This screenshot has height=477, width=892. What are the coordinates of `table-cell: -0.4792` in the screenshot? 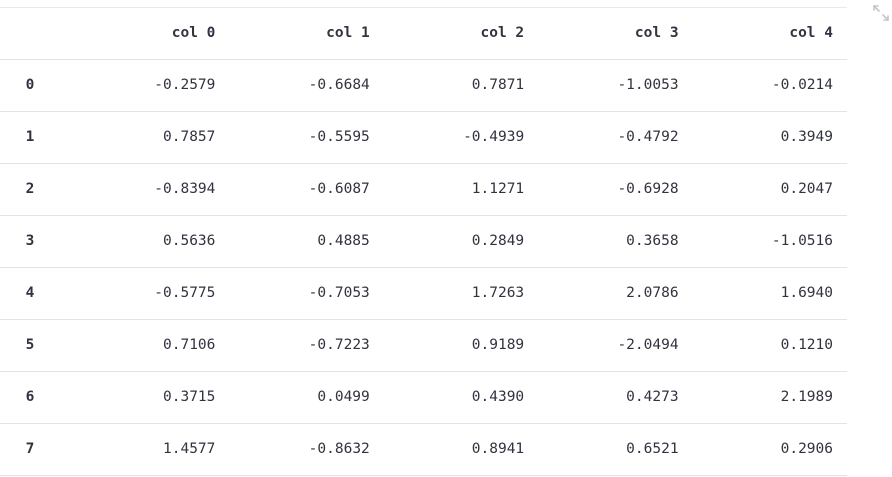 It's located at (648, 137).